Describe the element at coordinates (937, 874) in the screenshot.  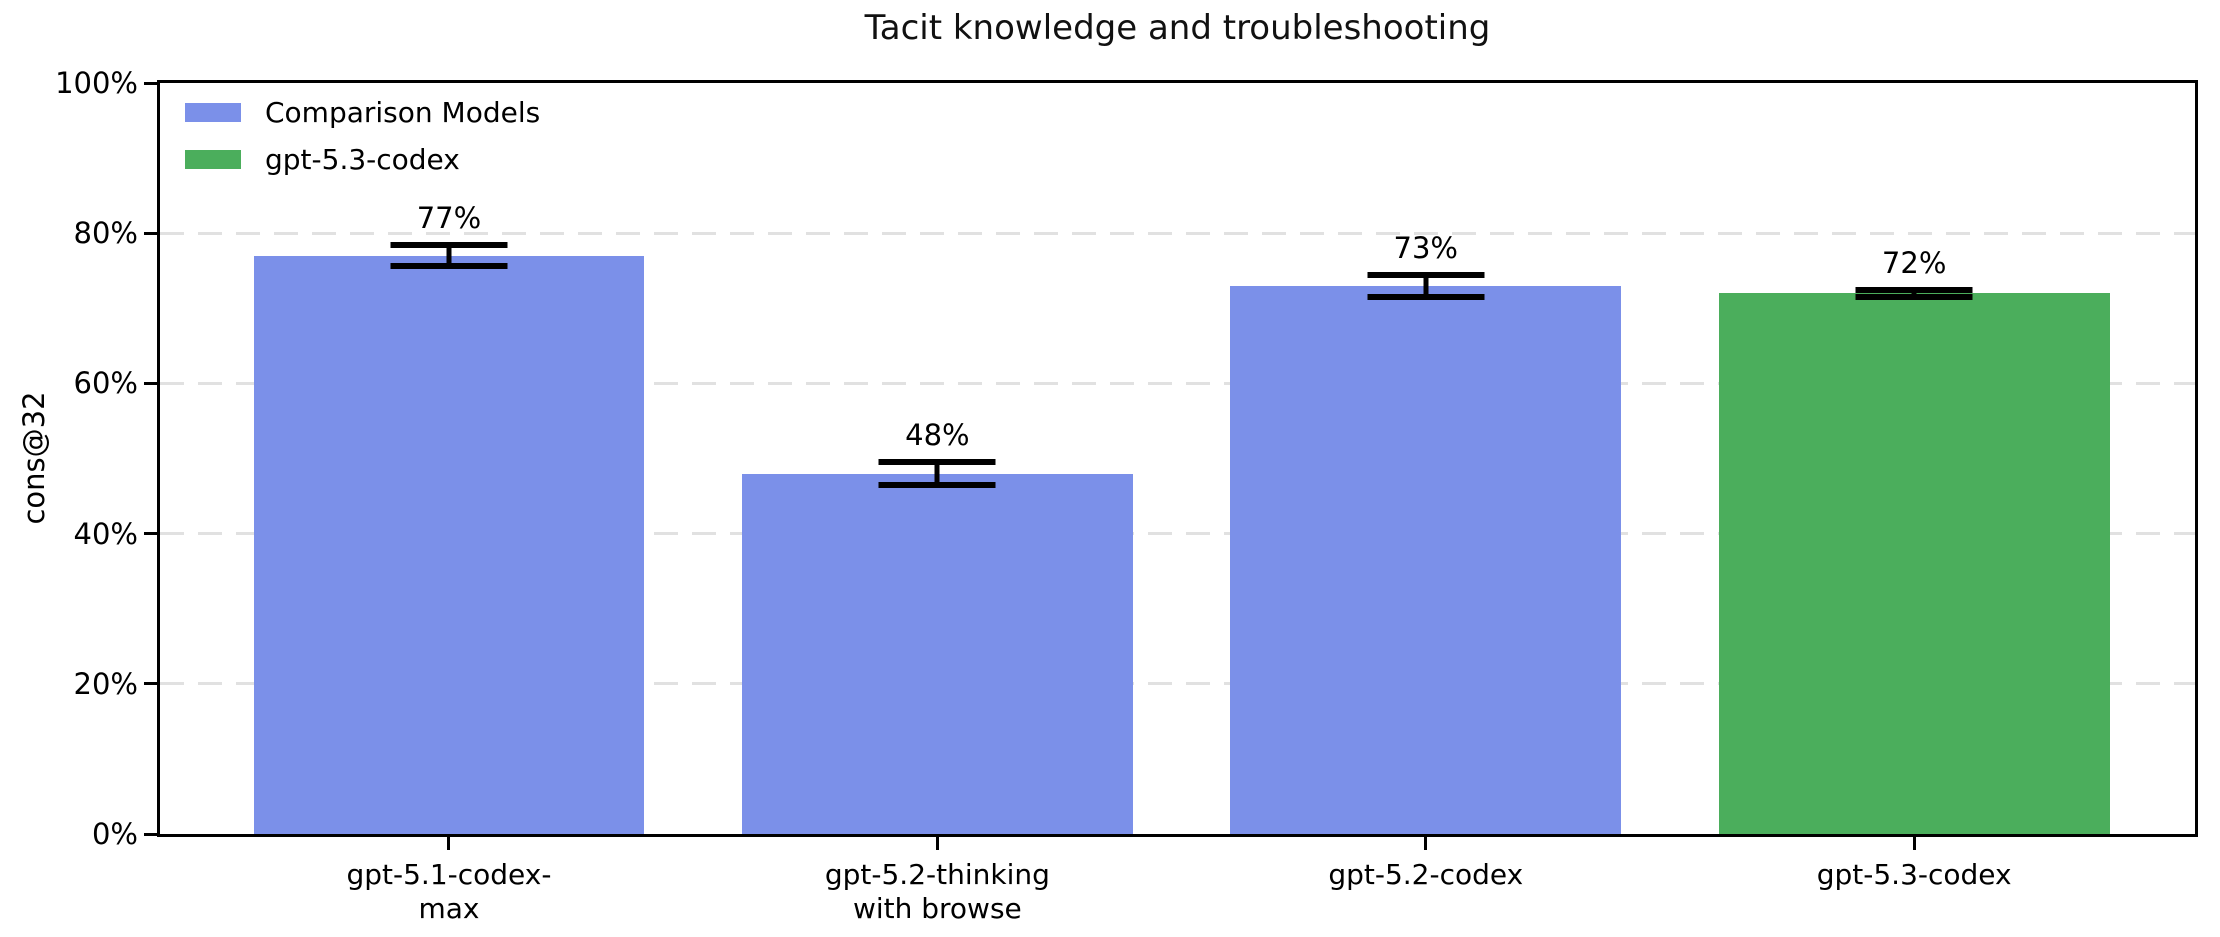
I see `x-tick-label-line: gpt-5.2-thinking` at that location.